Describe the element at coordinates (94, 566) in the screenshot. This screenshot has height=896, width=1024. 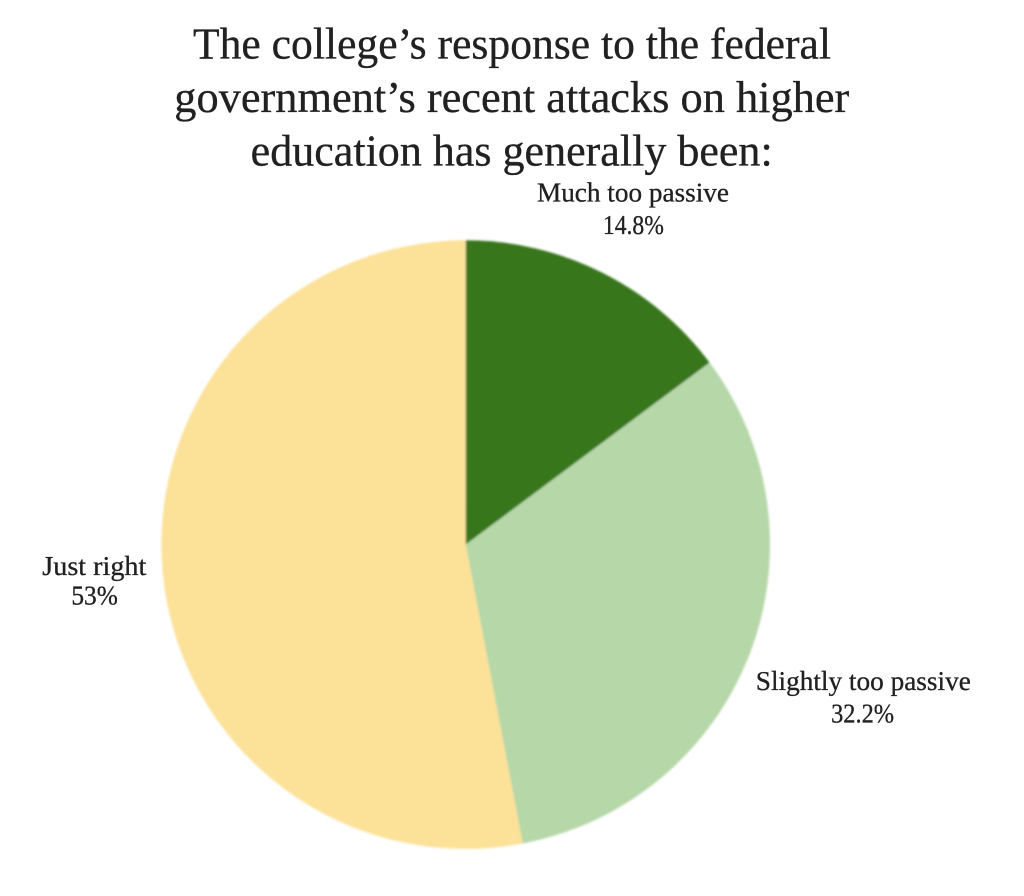
I see `svg-text: Just right` at that location.